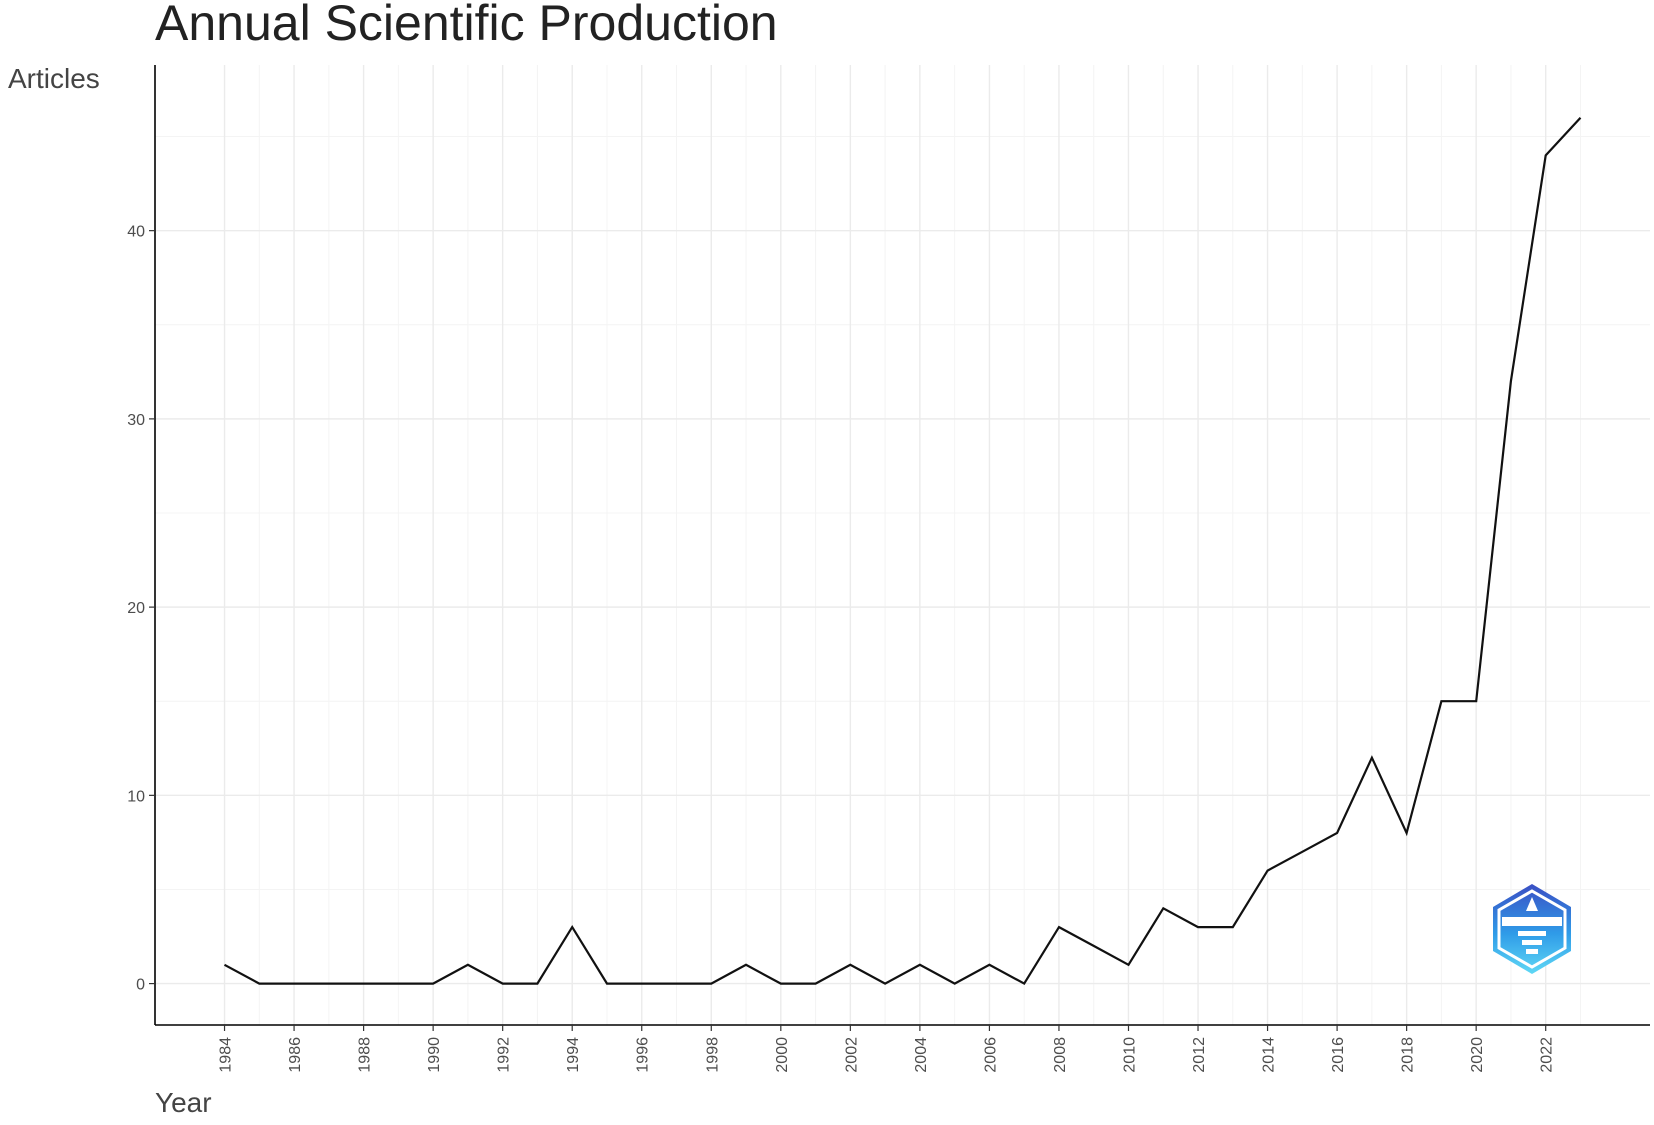 Image resolution: width=1654 pixels, height=1125 pixels. What do you see at coordinates (1338, 1055) in the screenshot?
I see `x-tick-label: 2016` at bounding box center [1338, 1055].